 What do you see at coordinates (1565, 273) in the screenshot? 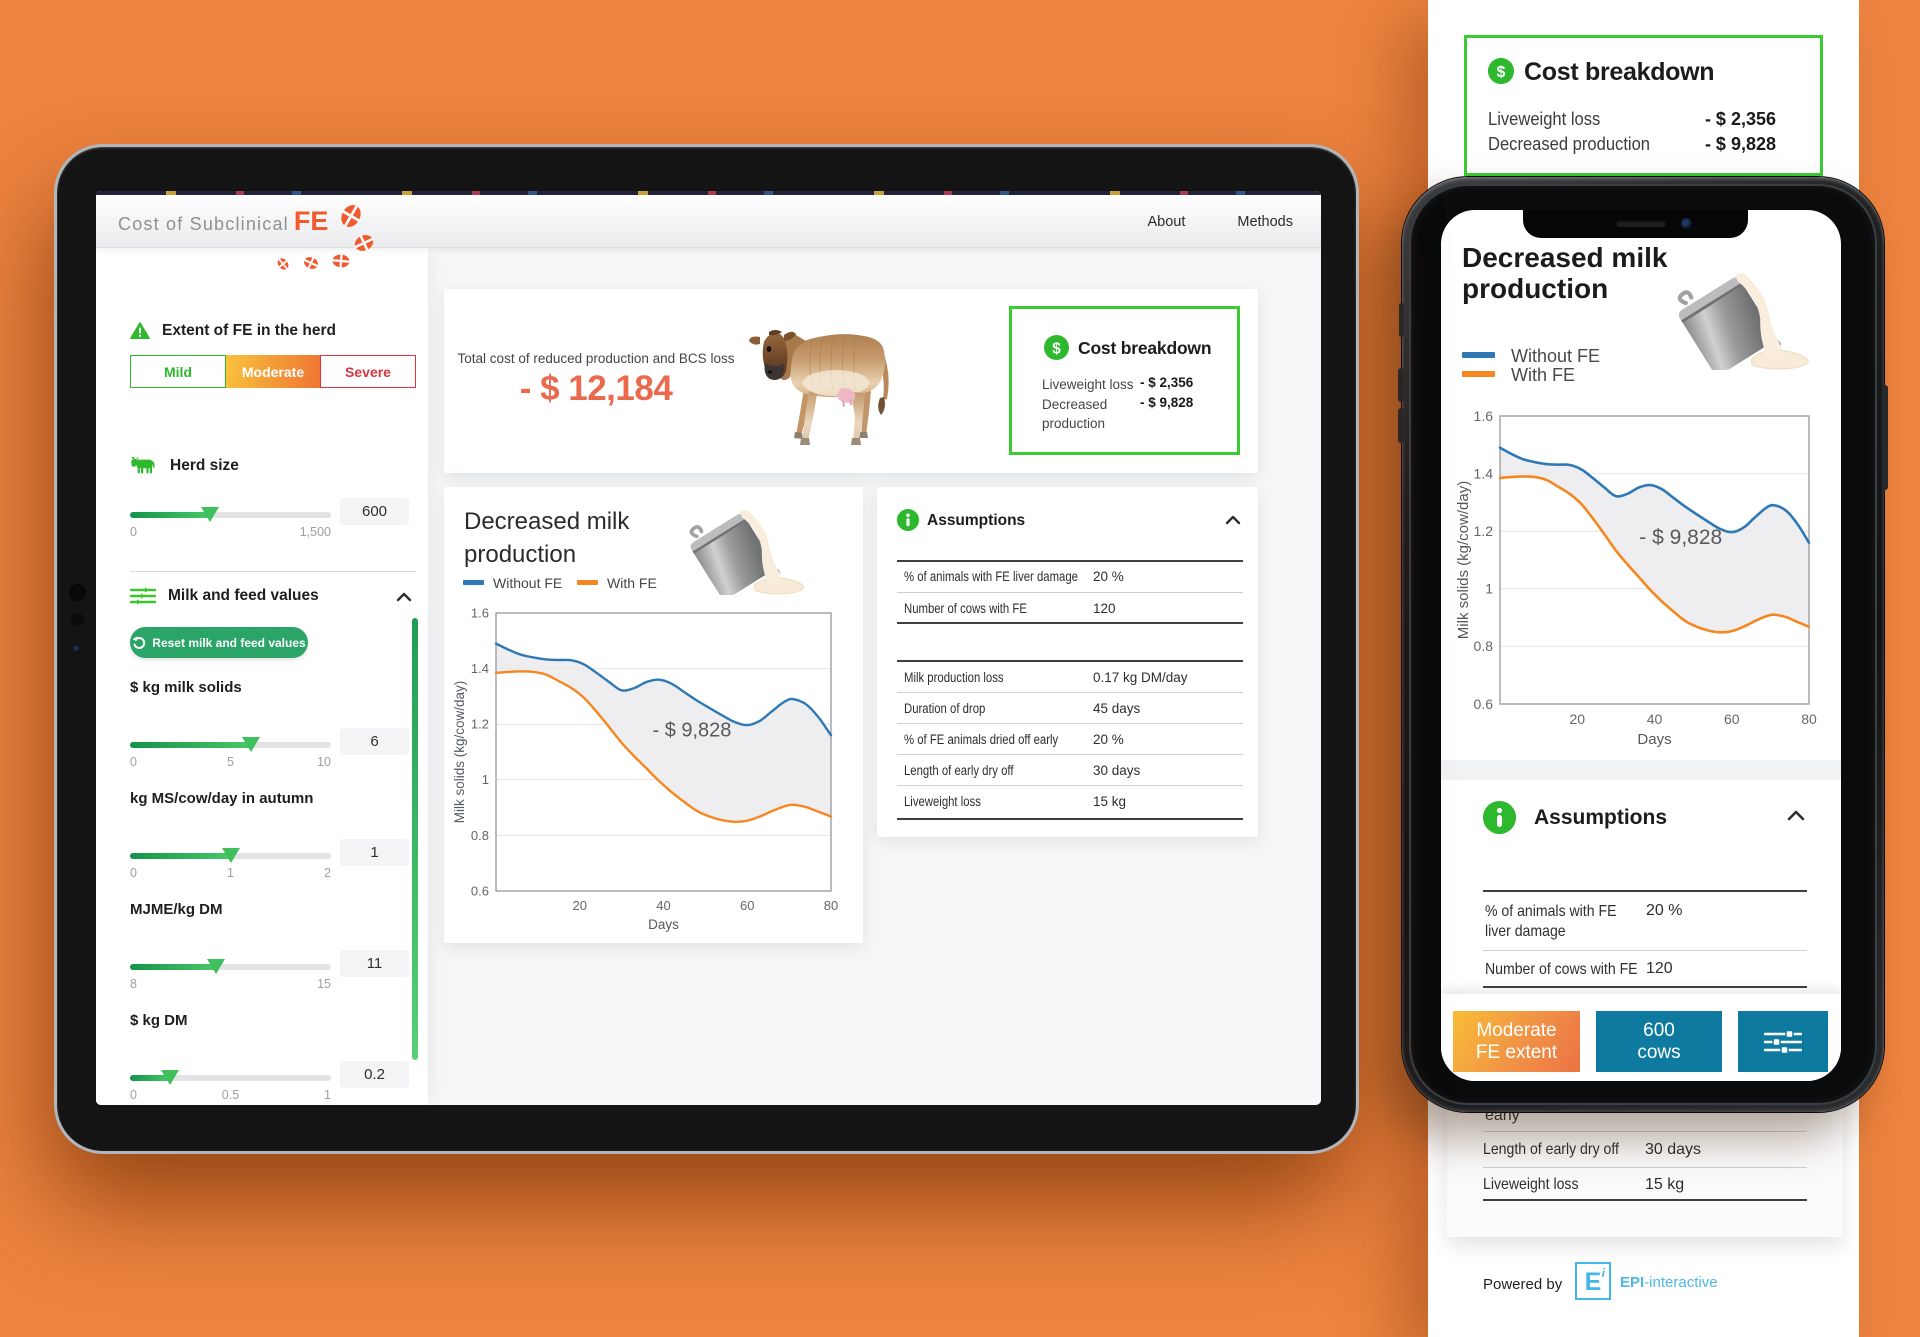
I see `phone-chart-title: Decreased milk production` at bounding box center [1565, 273].